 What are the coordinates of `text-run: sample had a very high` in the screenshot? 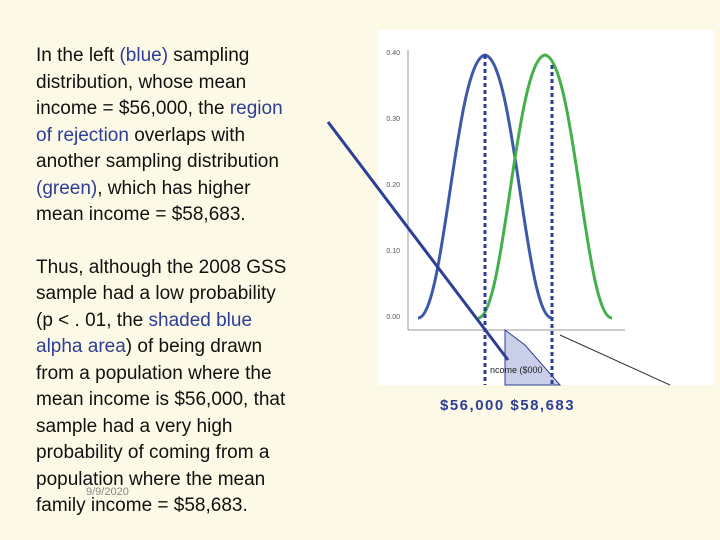 It's located at (134, 426).